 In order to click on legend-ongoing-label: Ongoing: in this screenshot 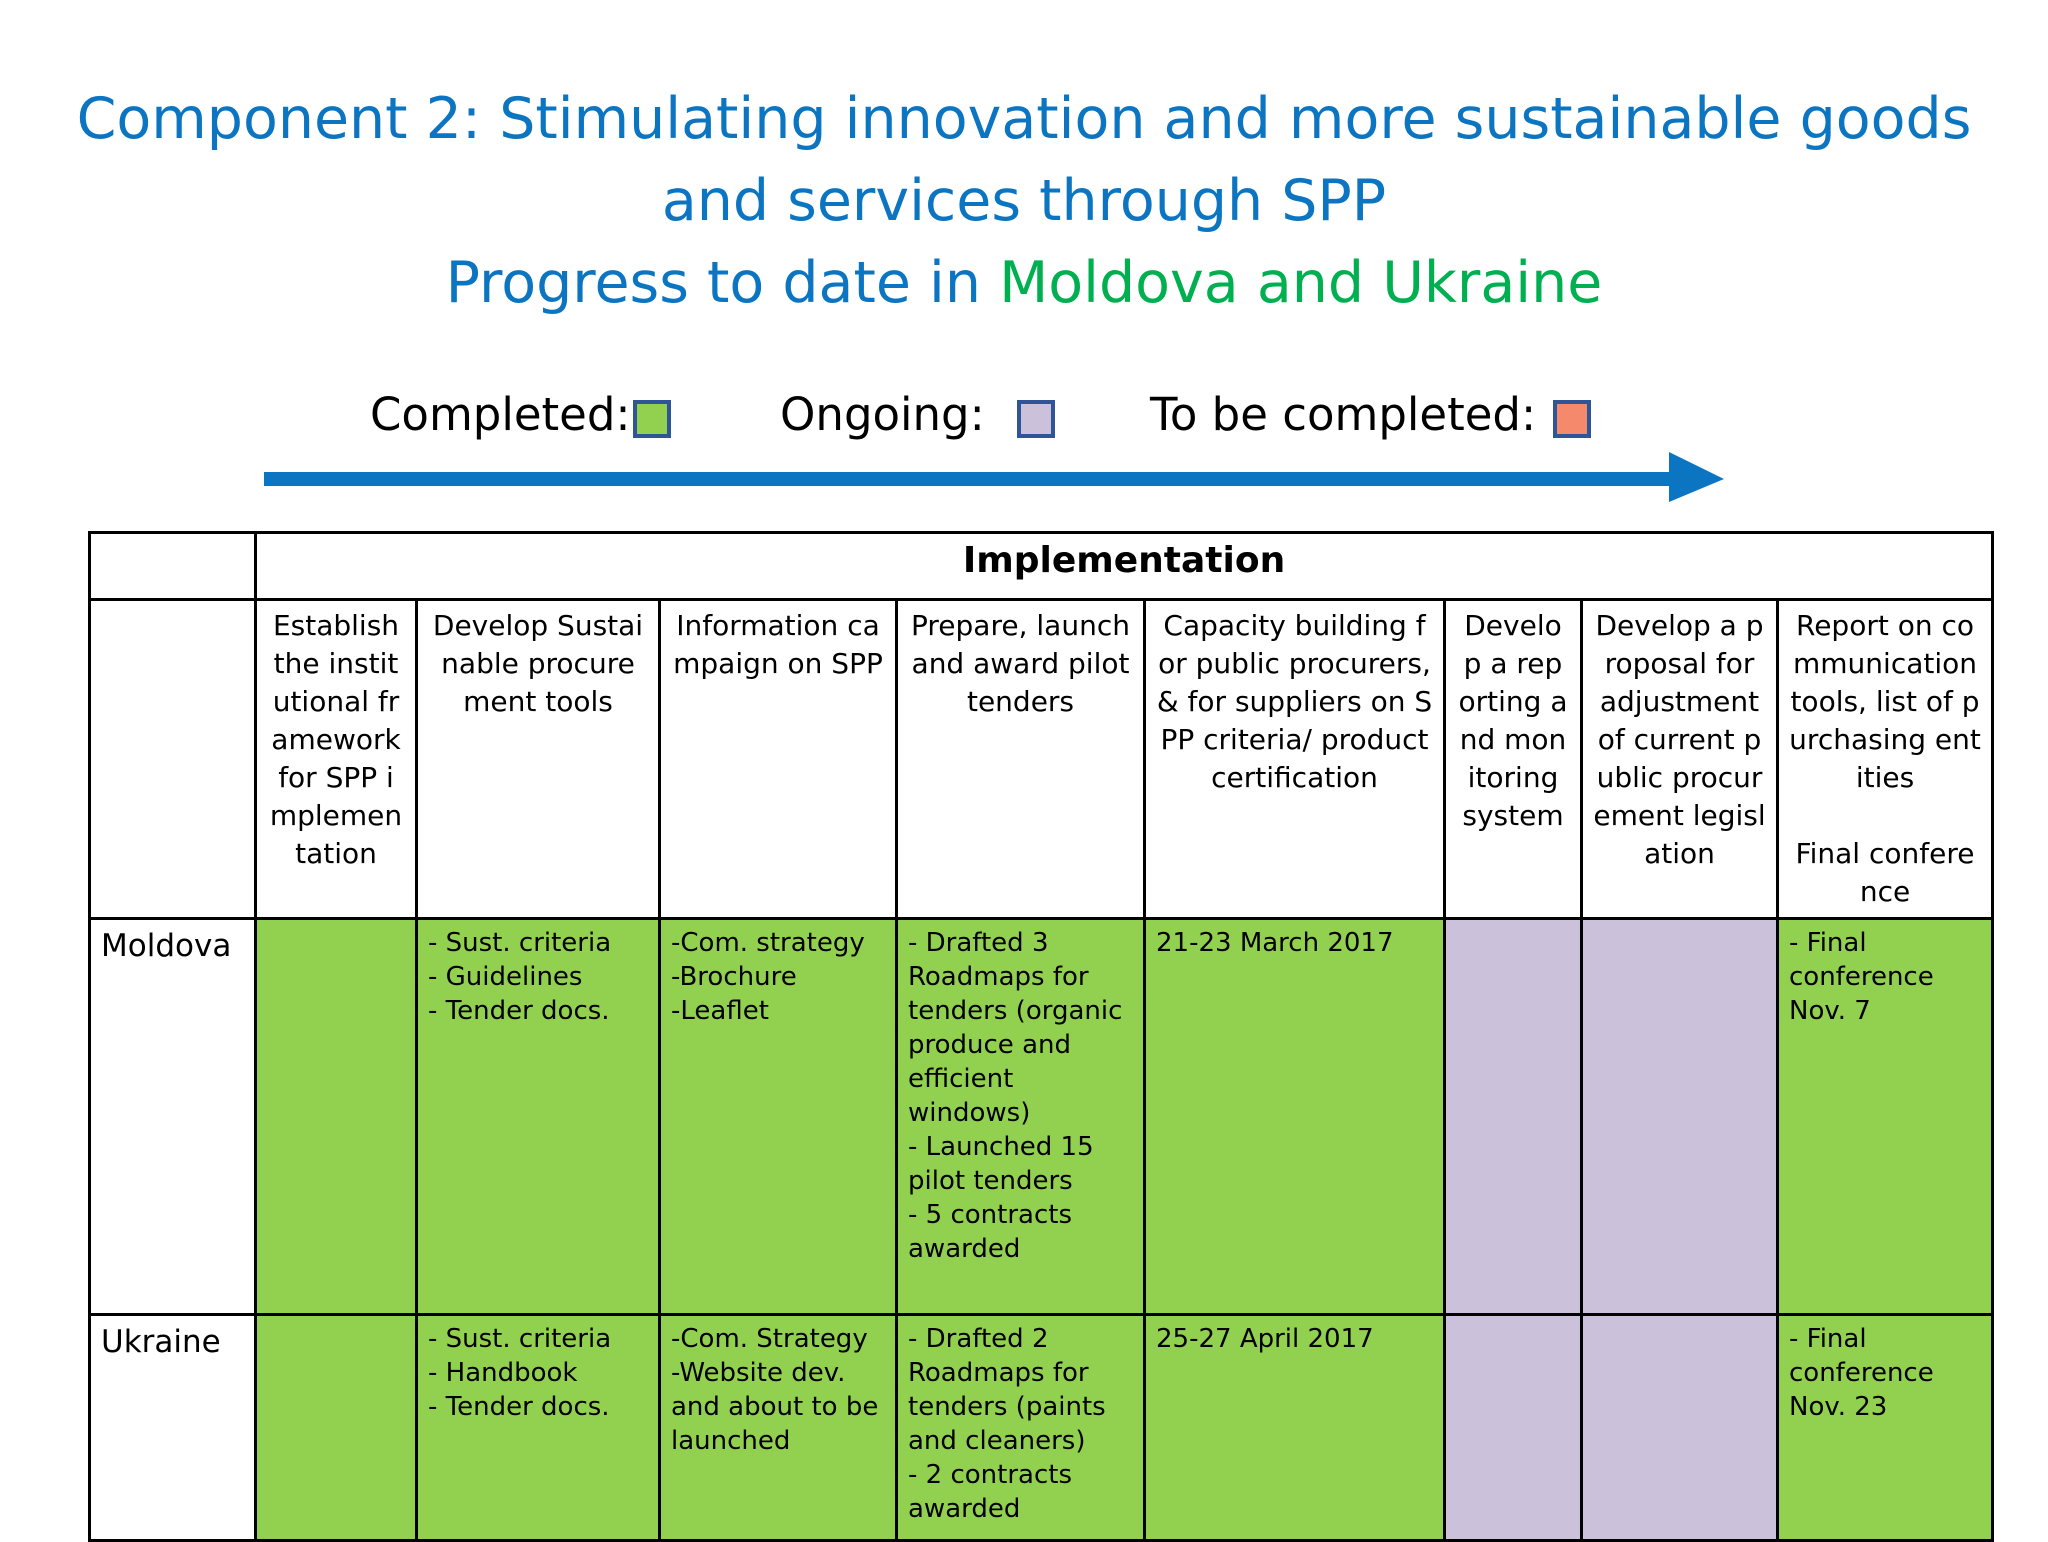, I will do `click(882, 414)`.